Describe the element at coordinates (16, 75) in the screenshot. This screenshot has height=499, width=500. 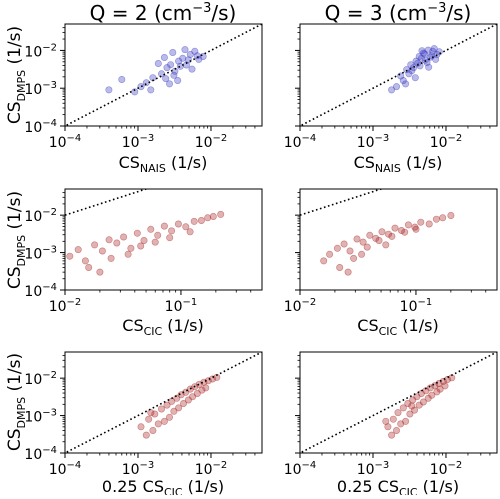
I see `ylabel-row1: CSDMPS (1/s)` at that location.